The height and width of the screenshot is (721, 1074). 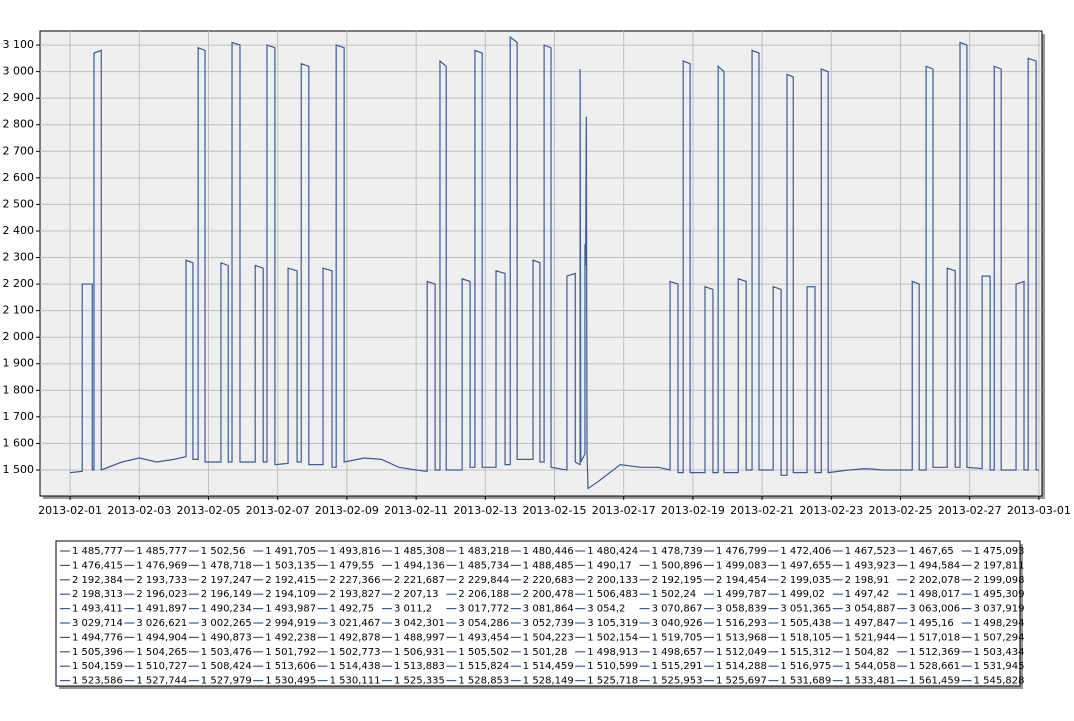 What do you see at coordinates (999, 565) in the screenshot?
I see `legend-label: 2 197,811` at bounding box center [999, 565].